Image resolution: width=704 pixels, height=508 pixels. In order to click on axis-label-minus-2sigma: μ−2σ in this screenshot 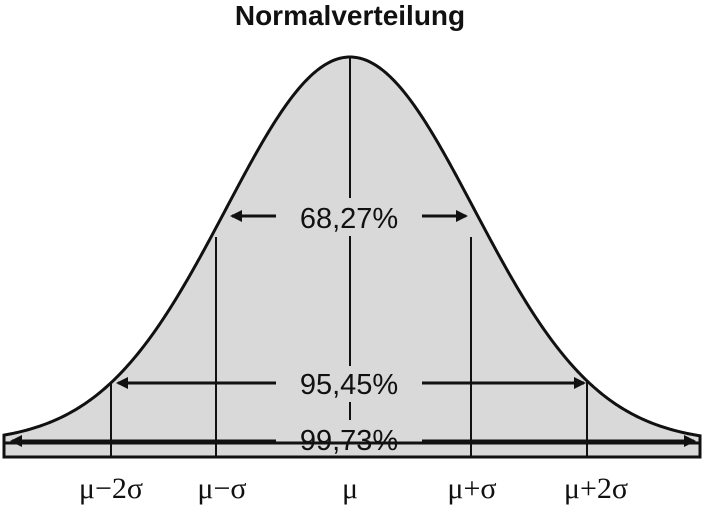, I will do `click(111, 488)`.